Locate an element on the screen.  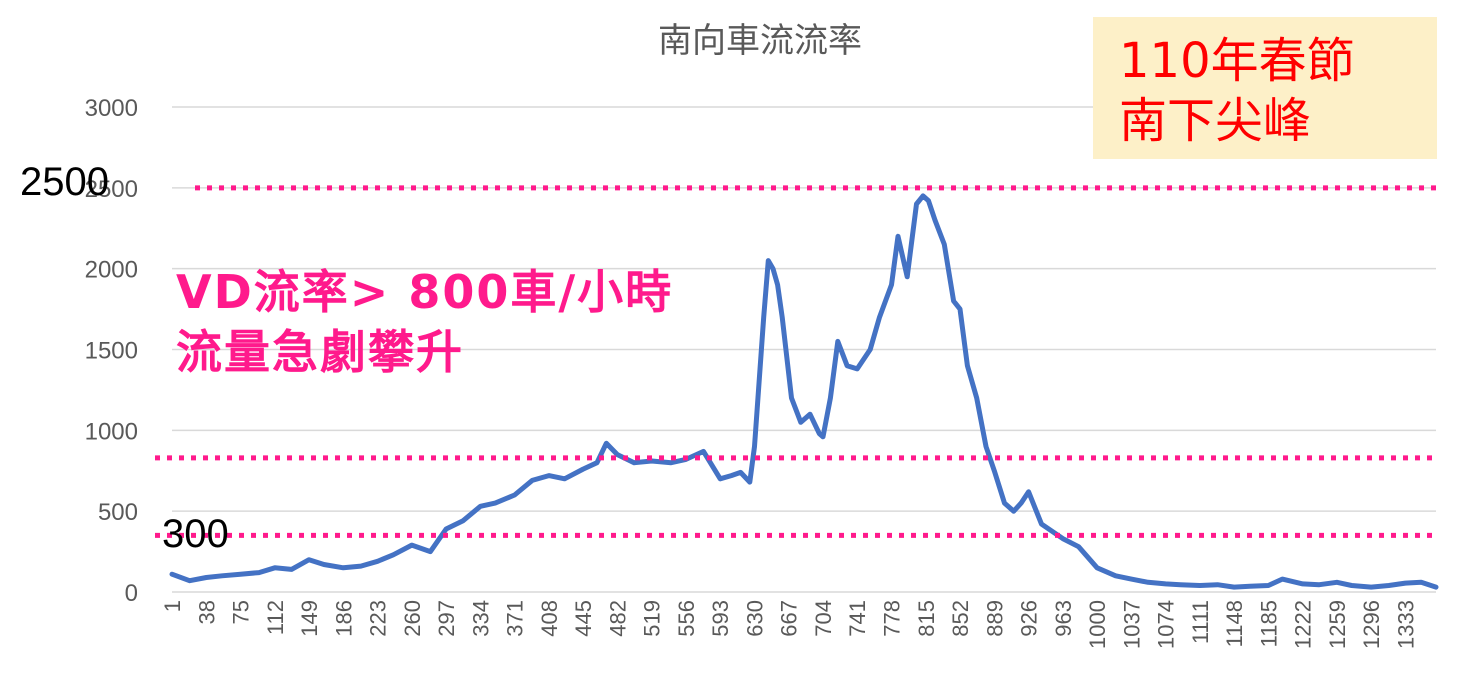
x-tick-label: 630 is located at coordinates (754, 618).